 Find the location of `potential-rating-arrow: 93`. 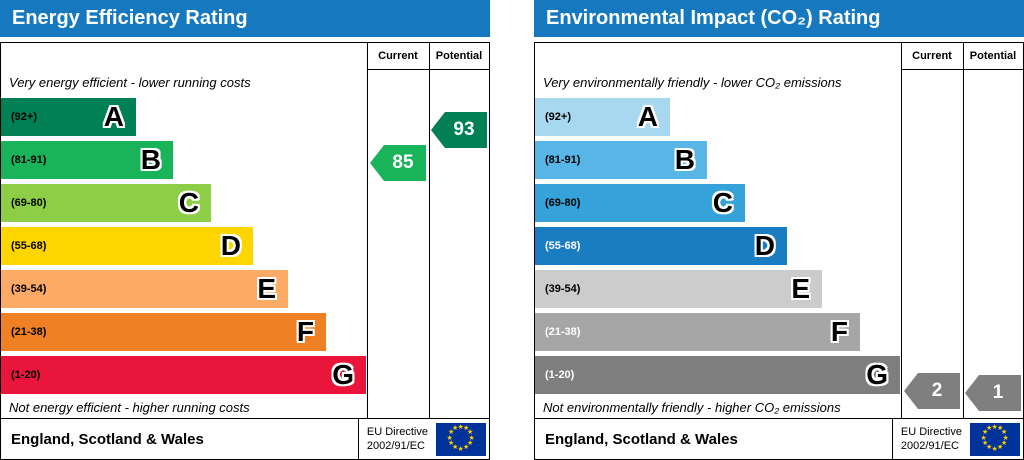

potential-rating-arrow: 93 is located at coordinates (459, 130).